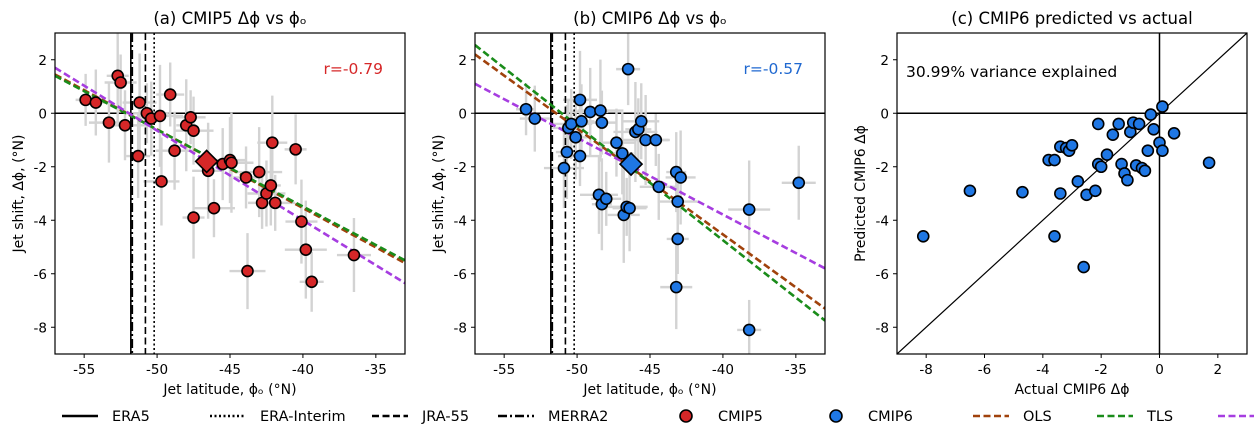 Image resolution: width=1256 pixels, height=437 pixels. What do you see at coordinates (1042, 370) in the screenshot?
I see `x-tick-label: -4` at bounding box center [1042, 370].